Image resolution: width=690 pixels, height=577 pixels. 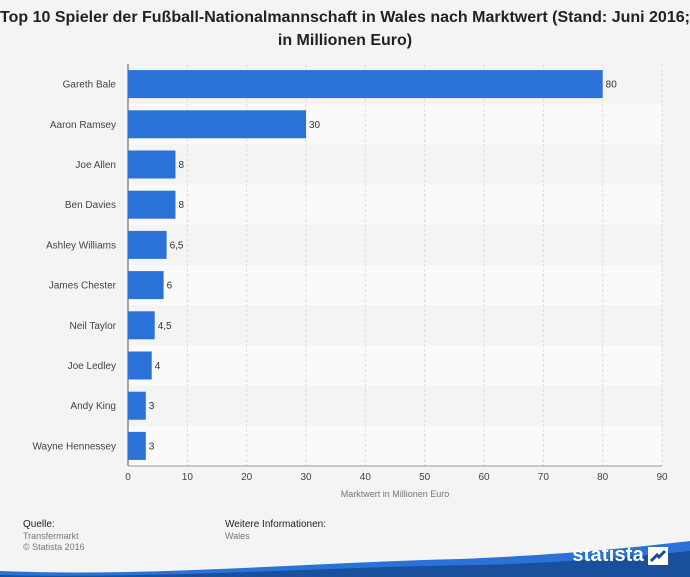 What do you see at coordinates (658, 556) in the screenshot?
I see `statista-logo-icon` at bounding box center [658, 556].